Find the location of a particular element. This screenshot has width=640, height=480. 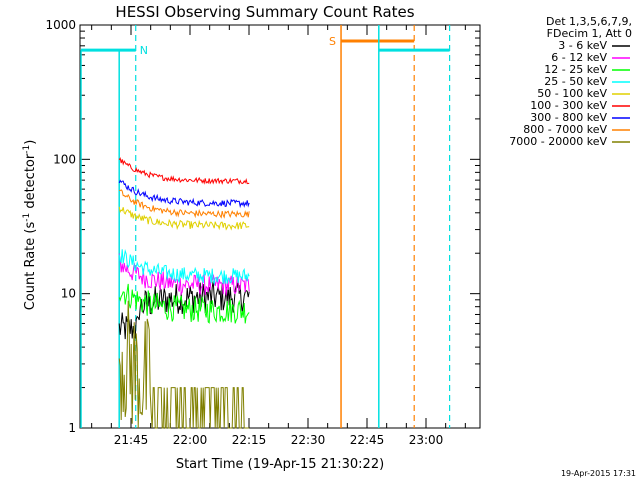

legend-entry: 3 - 6 keV is located at coordinates (582, 45).